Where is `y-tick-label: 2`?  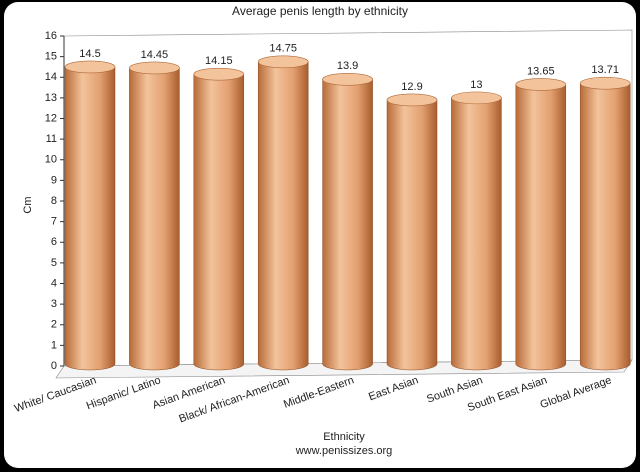
y-tick-label: 2 is located at coordinates (54, 325).